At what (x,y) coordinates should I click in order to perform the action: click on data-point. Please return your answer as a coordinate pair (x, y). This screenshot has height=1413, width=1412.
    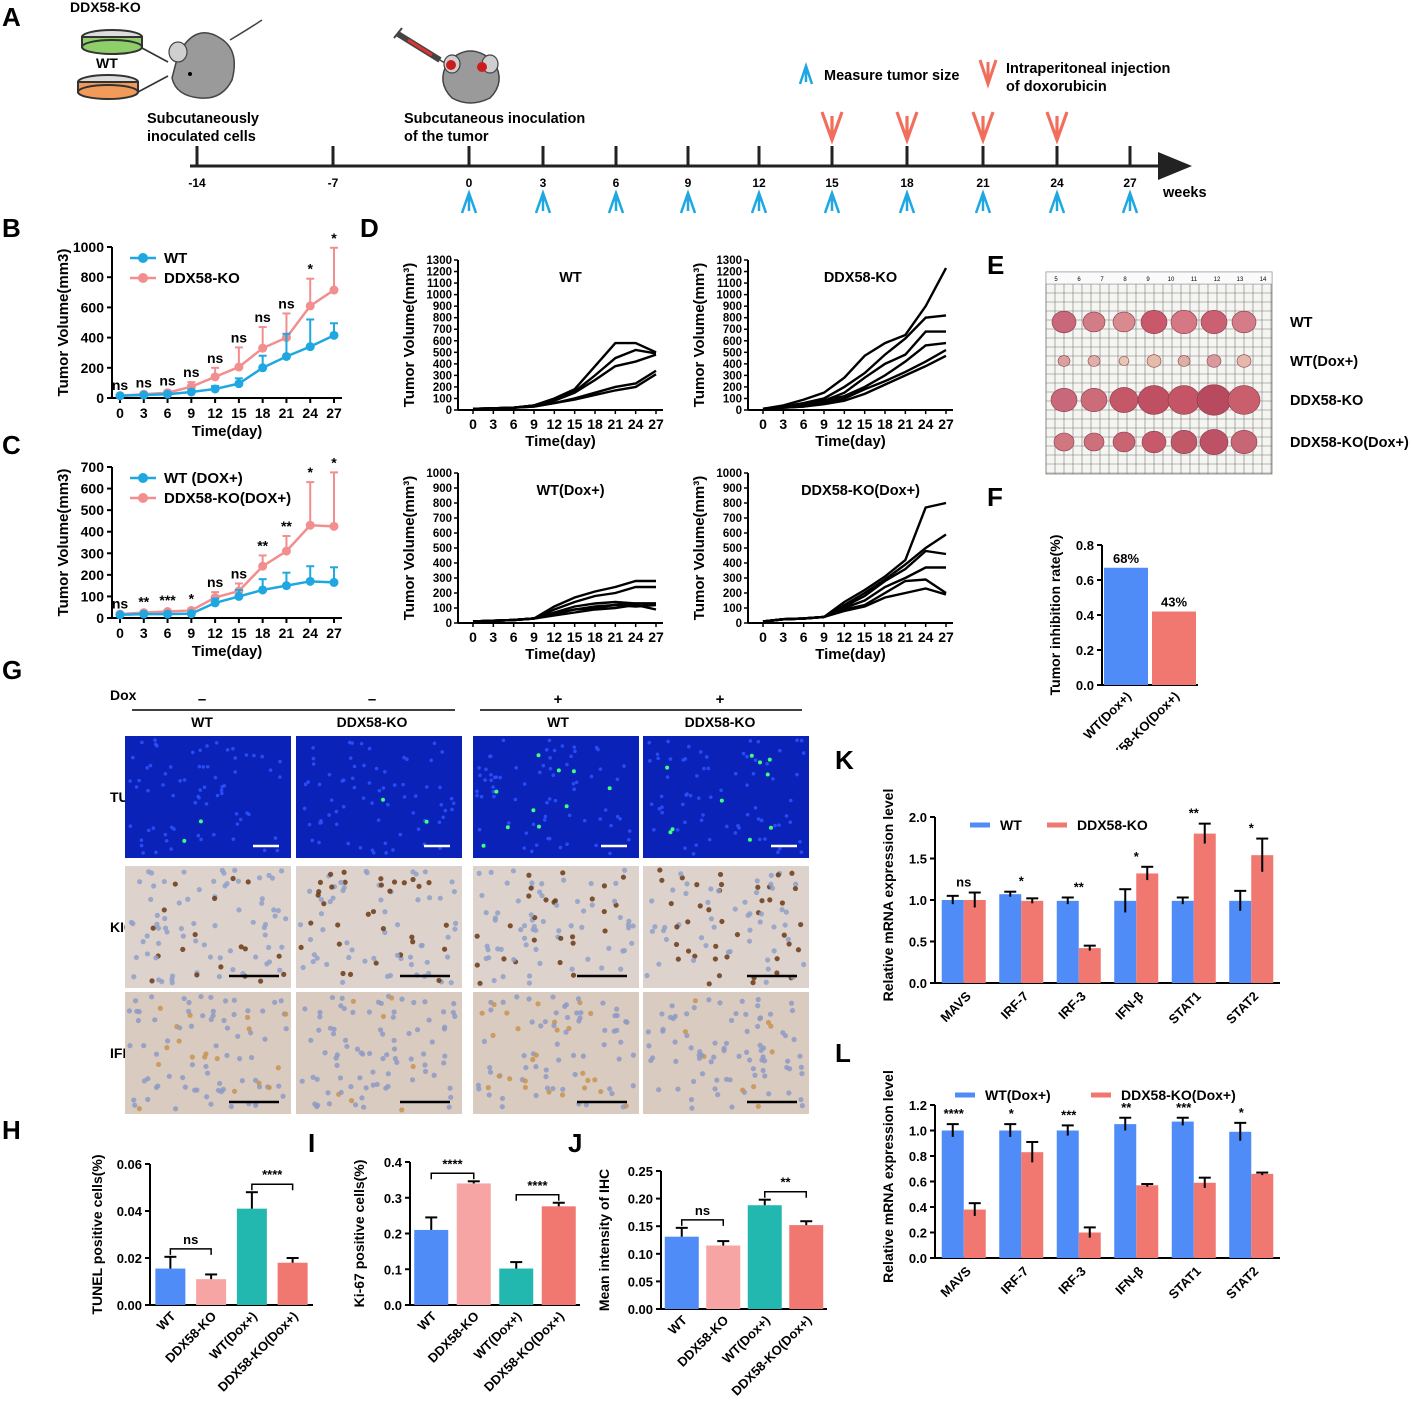
    Looking at the image, I should click on (215, 603).